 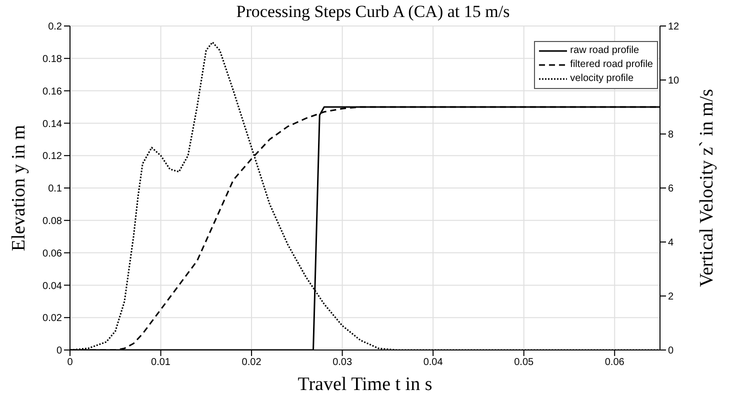 I want to click on y2-tick-label: 2, so click(x=671, y=297).